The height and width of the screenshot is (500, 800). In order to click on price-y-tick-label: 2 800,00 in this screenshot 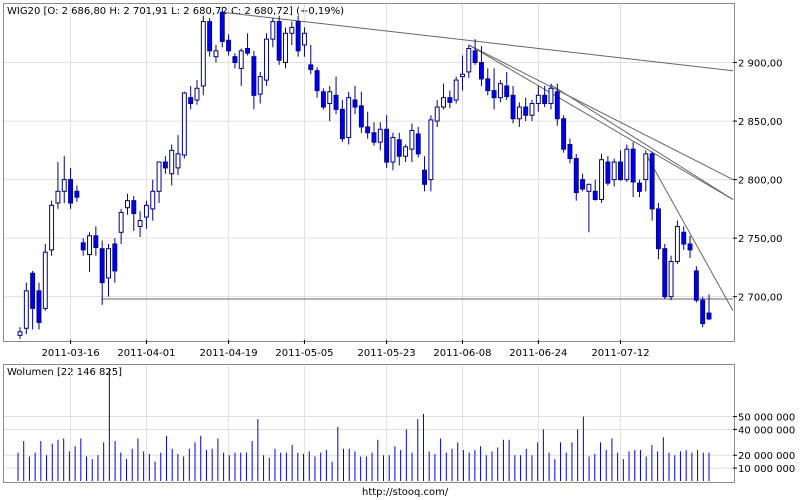, I will do `click(760, 181)`.